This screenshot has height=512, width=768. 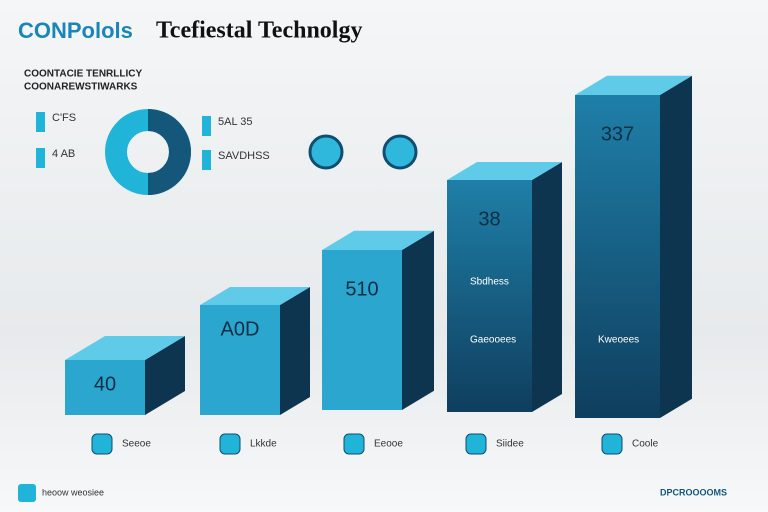 I want to click on footer-item: Lkkde, so click(x=263, y=444).